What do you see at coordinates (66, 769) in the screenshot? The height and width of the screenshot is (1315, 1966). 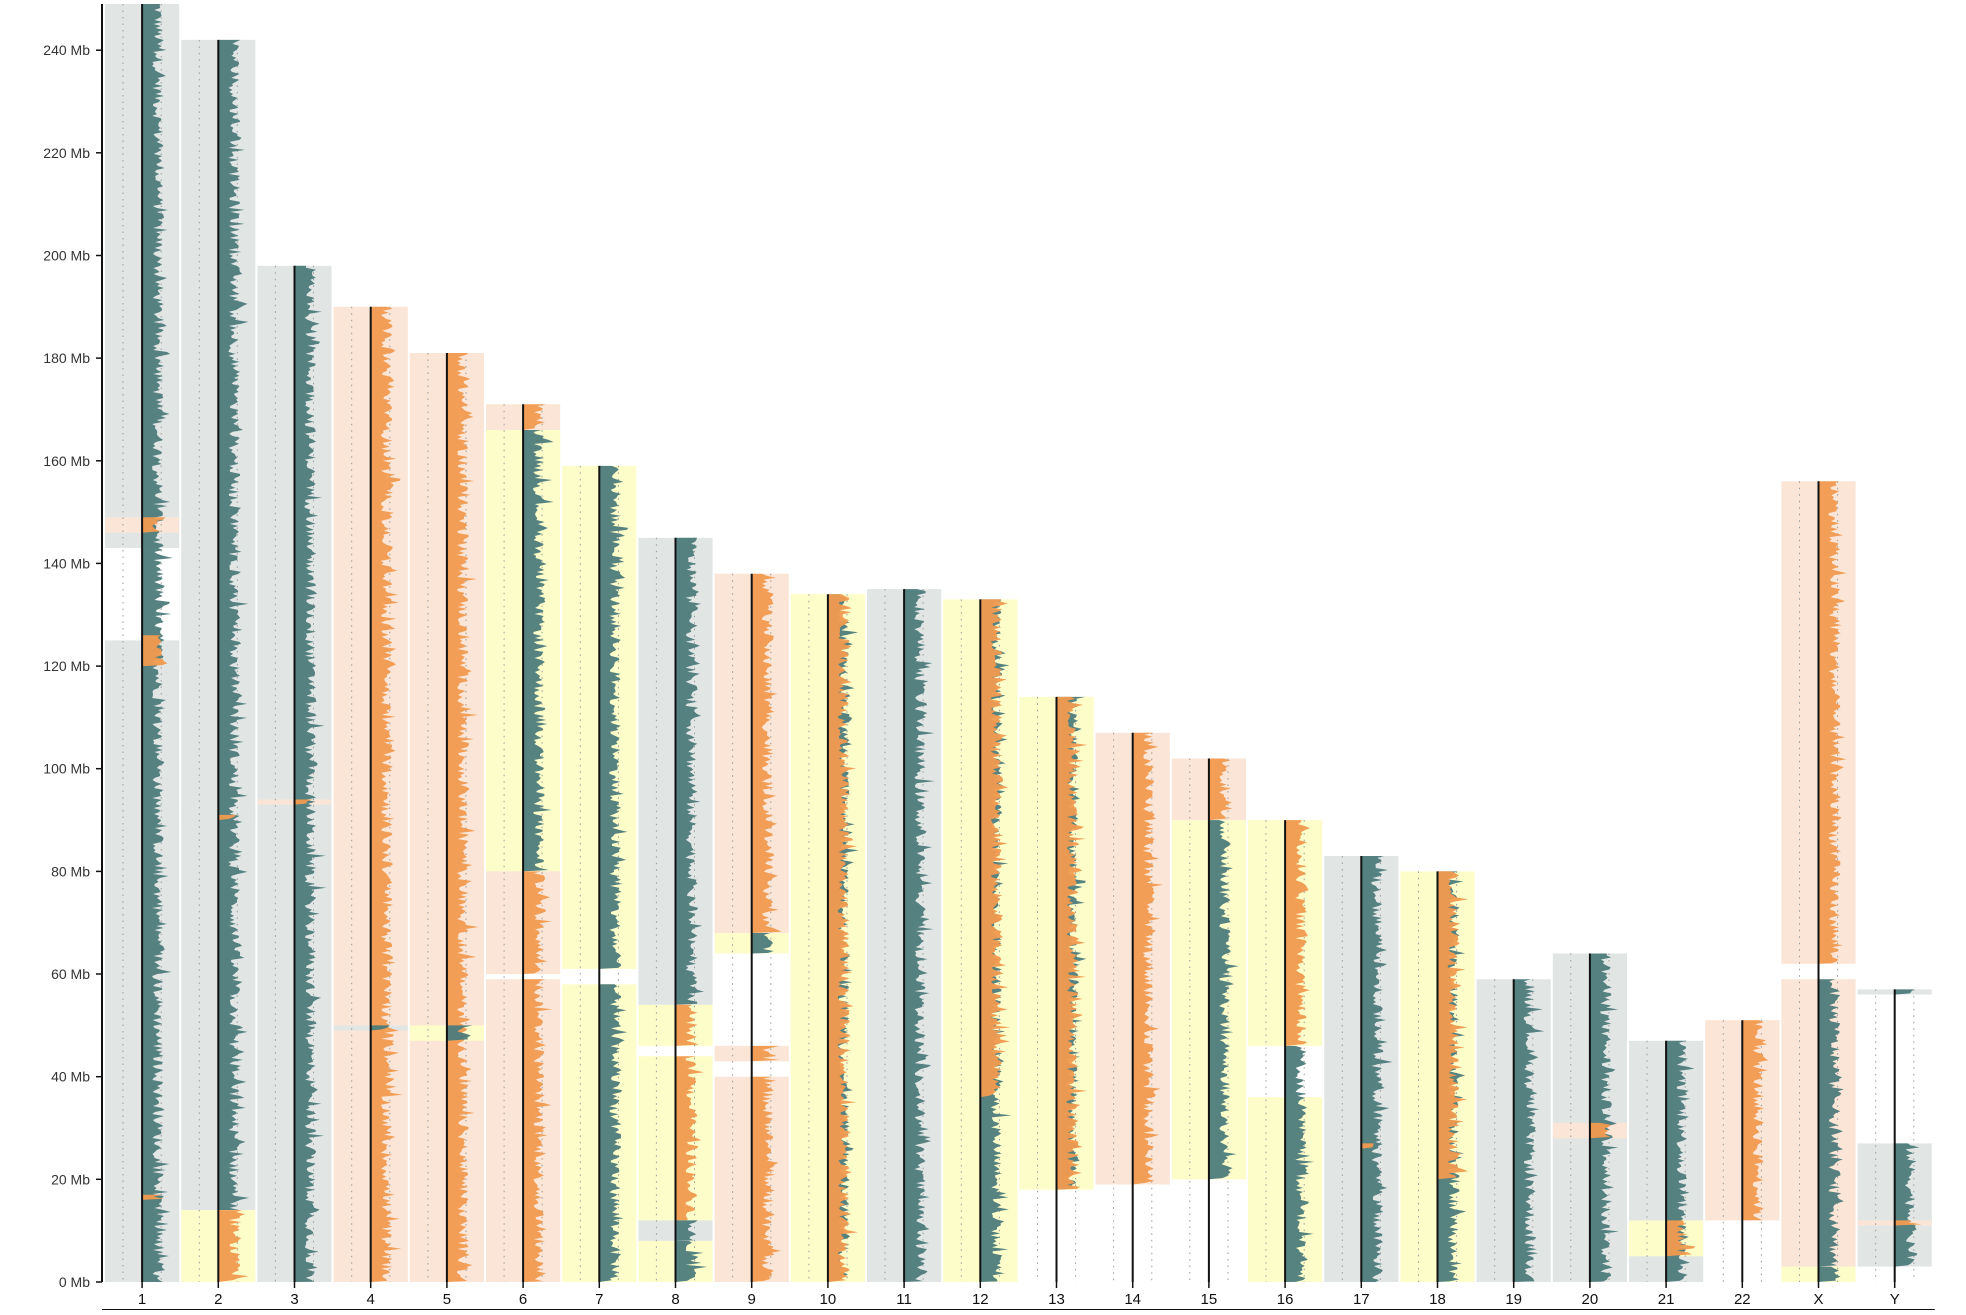 I see `y-tick-label-5: 100 Mb` at bounding box center [66, 769].